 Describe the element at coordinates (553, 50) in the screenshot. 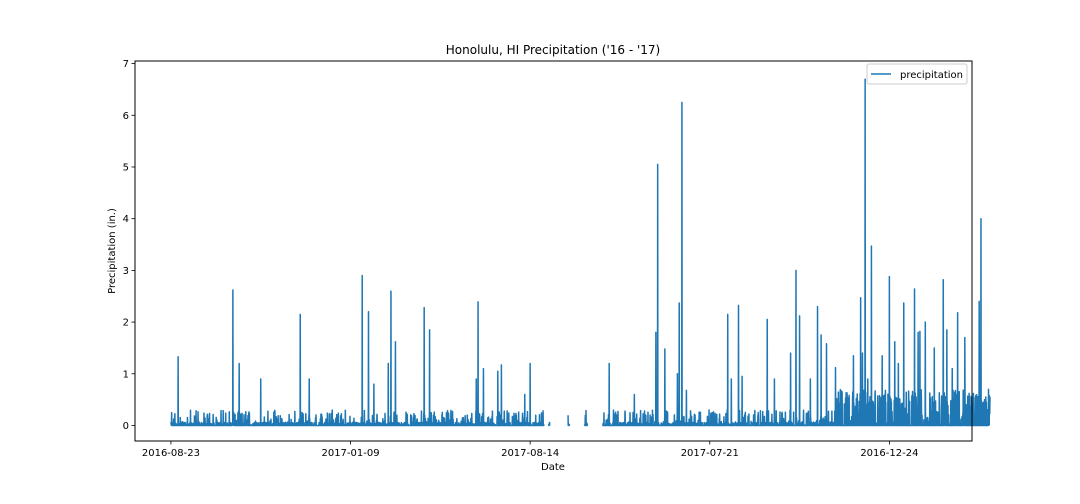

I see `chart-title: Honolulu, HI Precipitation ('16 - '17)` at that location.